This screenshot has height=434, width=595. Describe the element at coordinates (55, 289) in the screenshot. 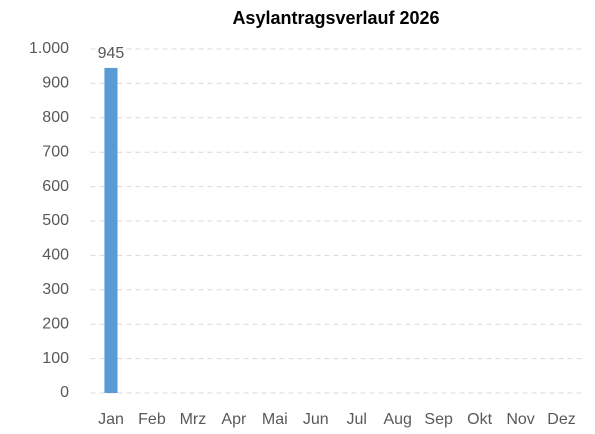

I see `y-tick-label: 300` at that location.